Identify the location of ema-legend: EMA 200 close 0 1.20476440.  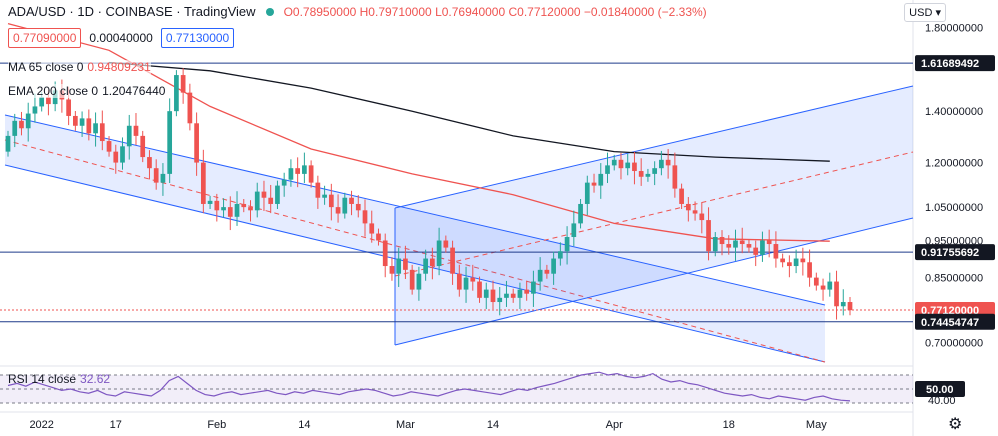
(87, 91).